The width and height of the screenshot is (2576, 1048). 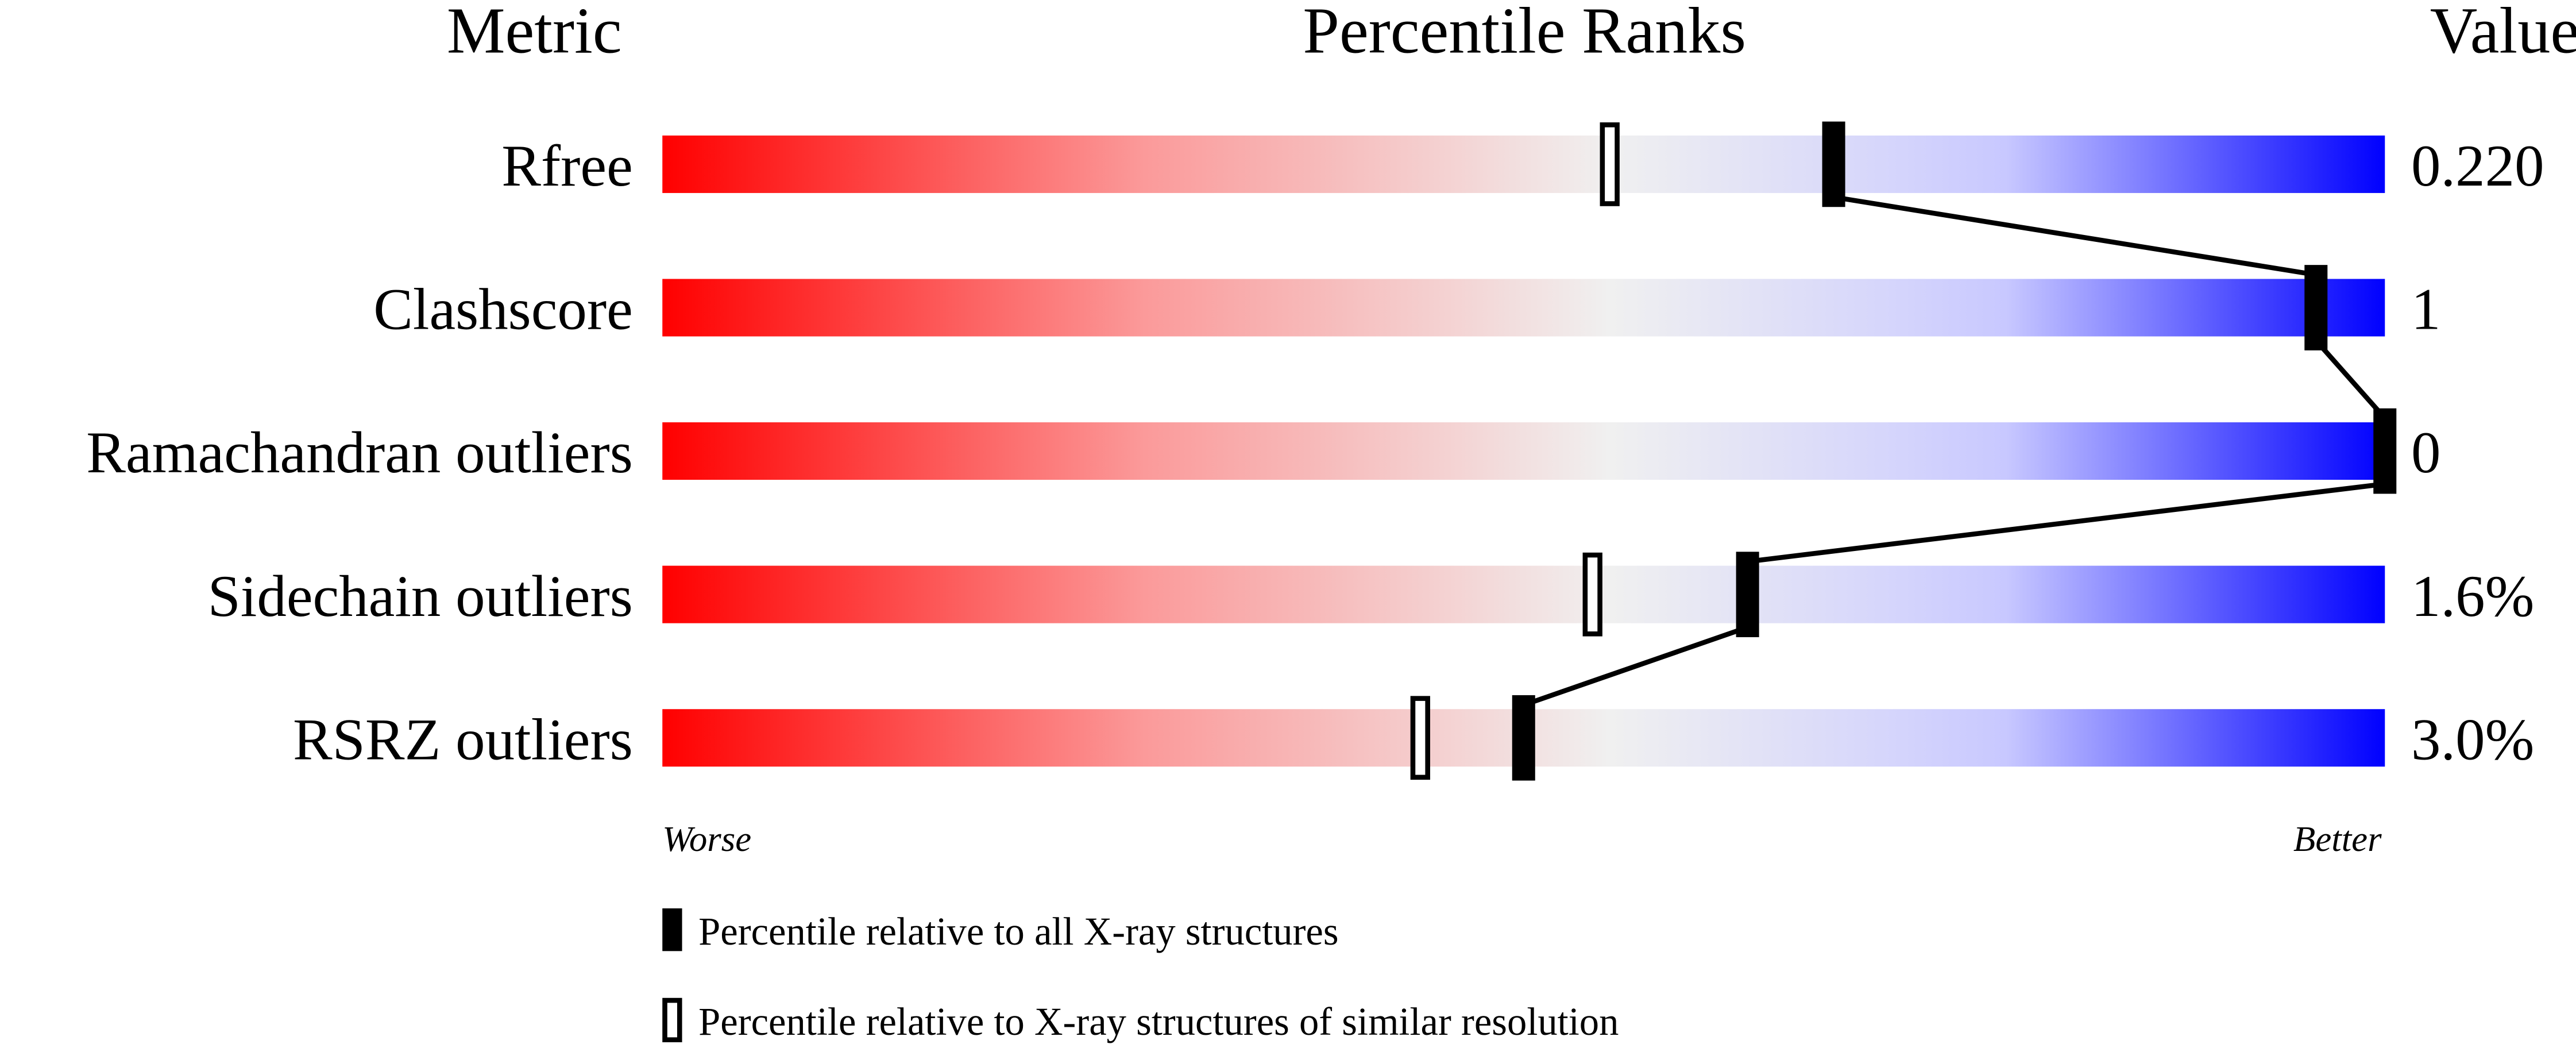 I want to click on axis-label-worse: Worse, so click(x=706, y=839).